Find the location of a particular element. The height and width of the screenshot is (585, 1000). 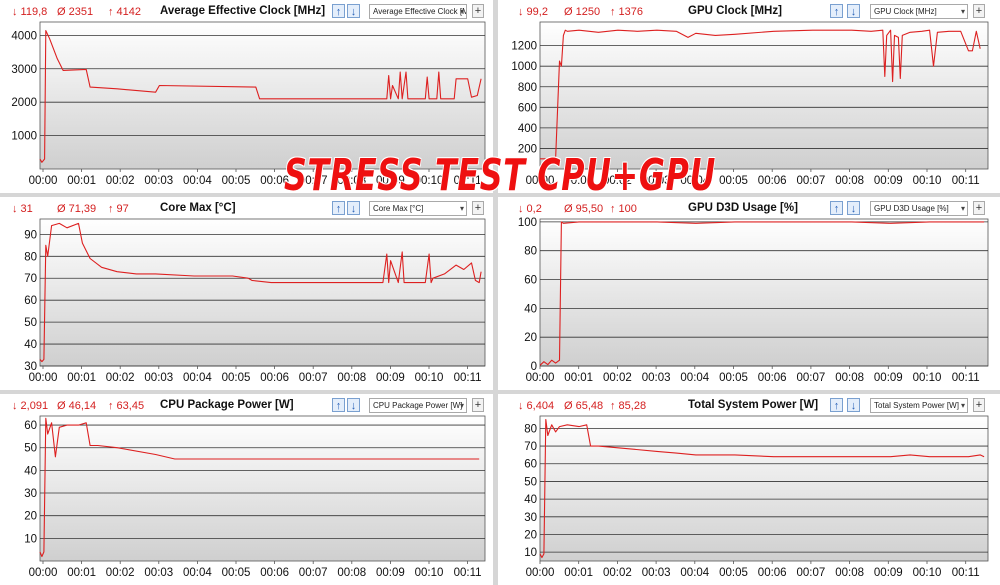

sensor-select: Core Max [°C] ▾ is located at coordinates (418, 208).